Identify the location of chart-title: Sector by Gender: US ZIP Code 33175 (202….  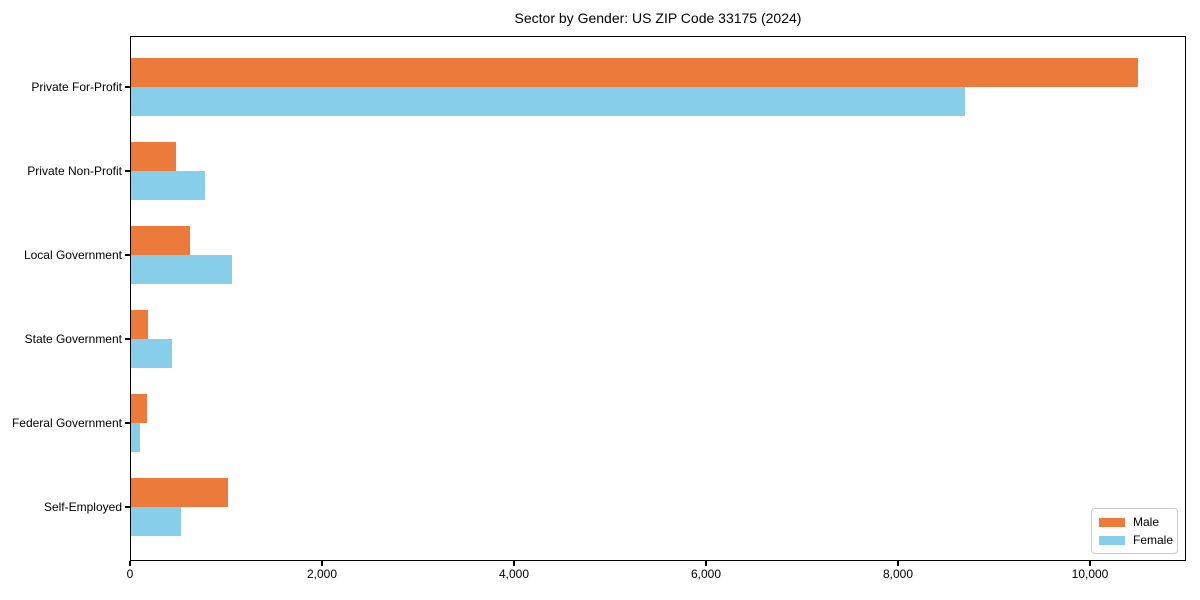
(658, 18).